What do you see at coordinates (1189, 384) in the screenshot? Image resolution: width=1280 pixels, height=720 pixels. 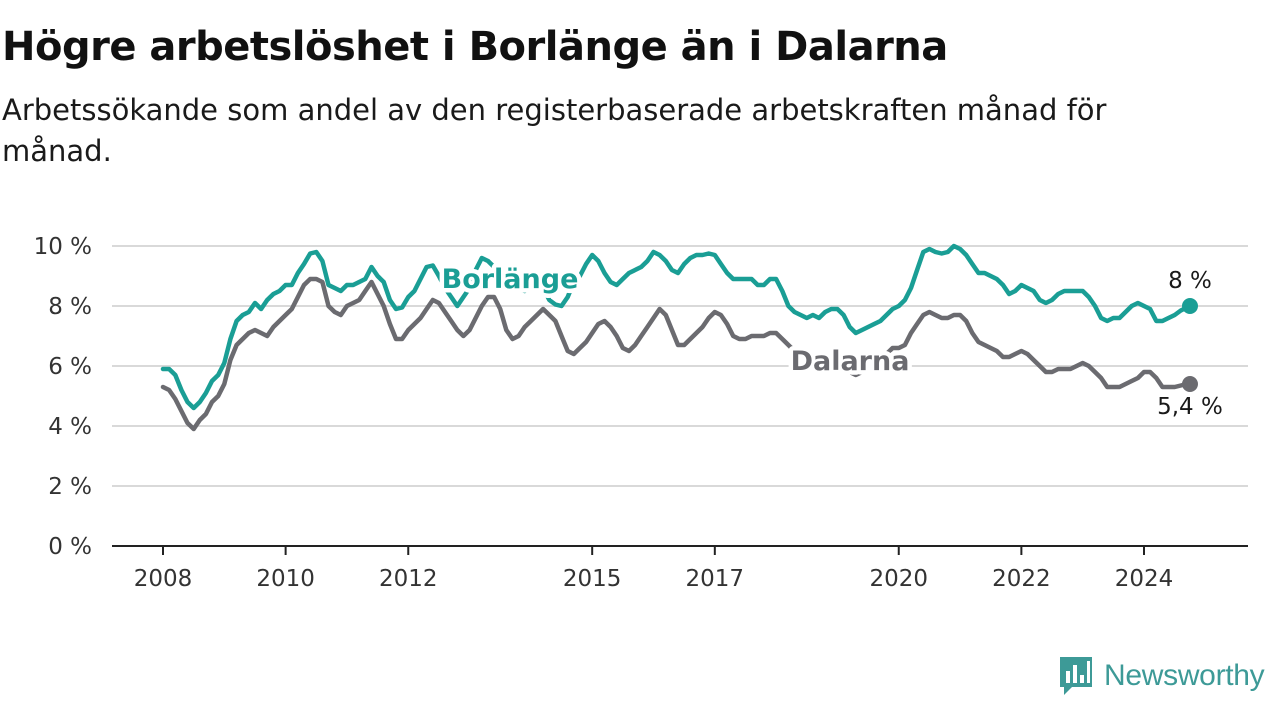 I see `end-point-dalarna` at bounding box center [1189, 384].